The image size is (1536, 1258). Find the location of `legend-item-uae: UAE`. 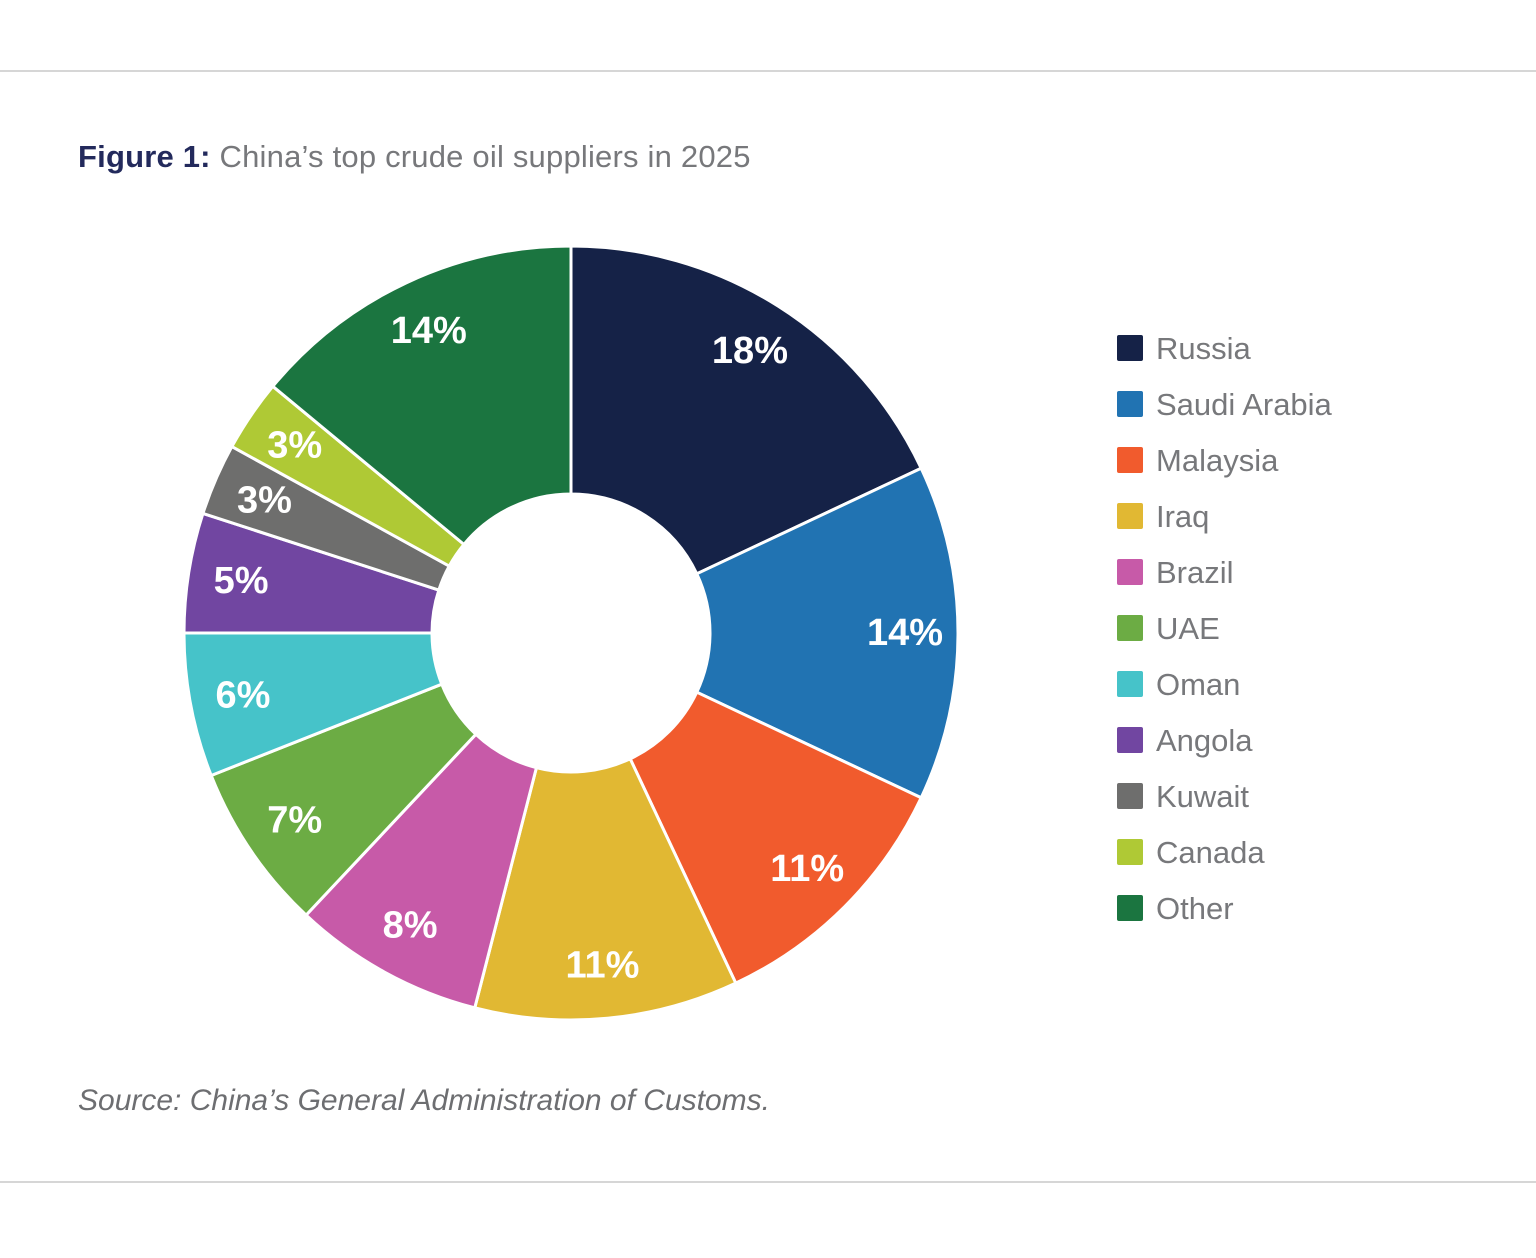

legend-item-uae: UAE is located at coordinates (1224, 628).